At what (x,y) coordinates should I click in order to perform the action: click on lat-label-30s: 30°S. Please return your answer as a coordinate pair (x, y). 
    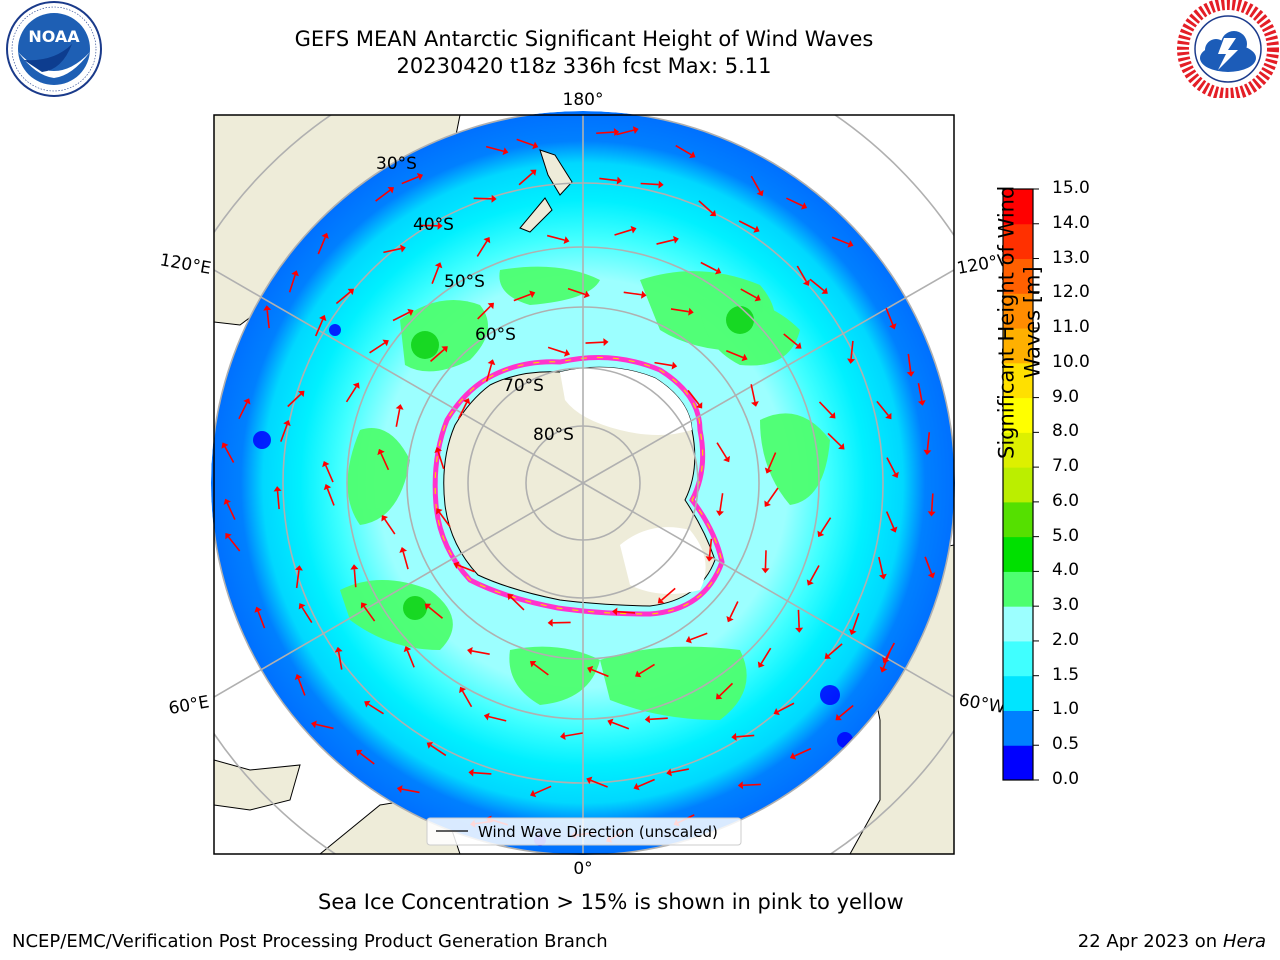
    Looking at the image, I should click on (396, 164).